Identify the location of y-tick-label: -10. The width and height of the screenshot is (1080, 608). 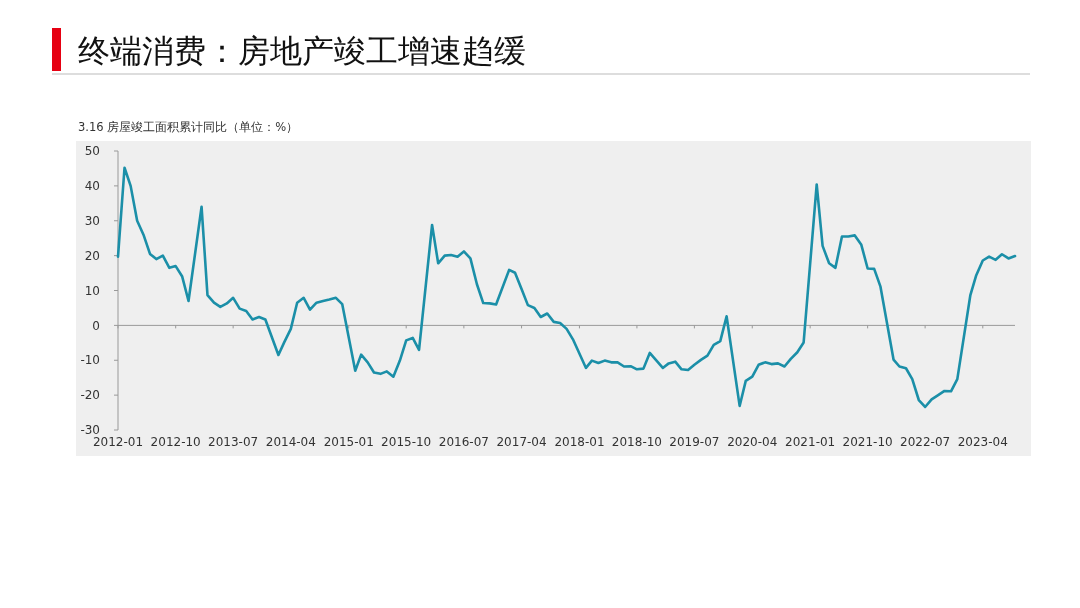
(90, 360).